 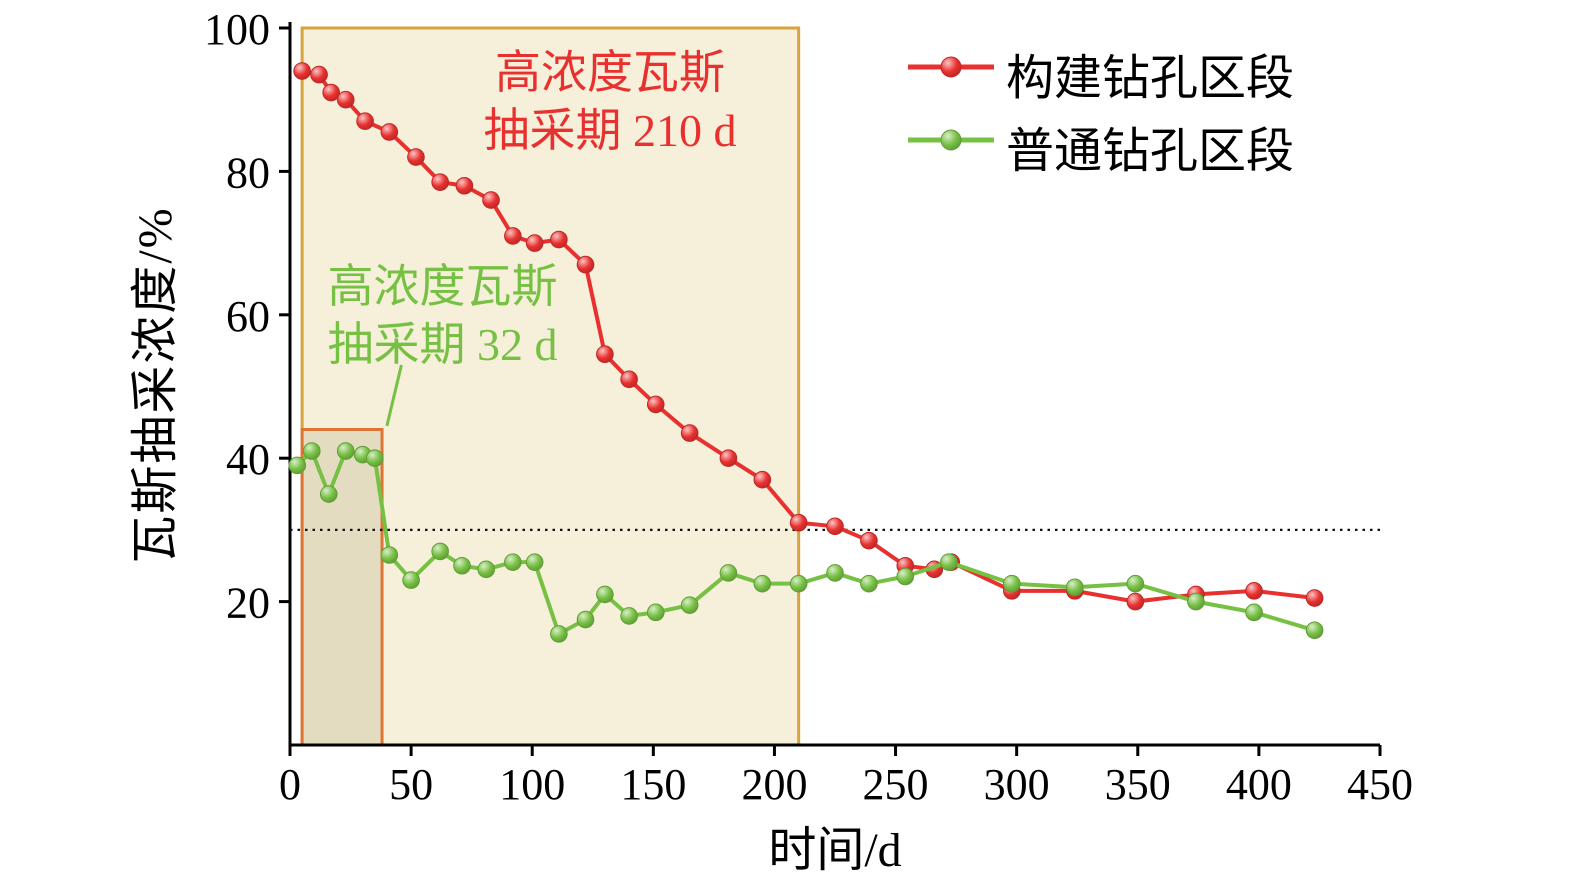 What do you see at coordinates (610, 102) in the screenshot?
I see `annotation-high-concentration-210d: 高浓度瓦斯 抽采期 210 d` at bounding box center [610, 102].